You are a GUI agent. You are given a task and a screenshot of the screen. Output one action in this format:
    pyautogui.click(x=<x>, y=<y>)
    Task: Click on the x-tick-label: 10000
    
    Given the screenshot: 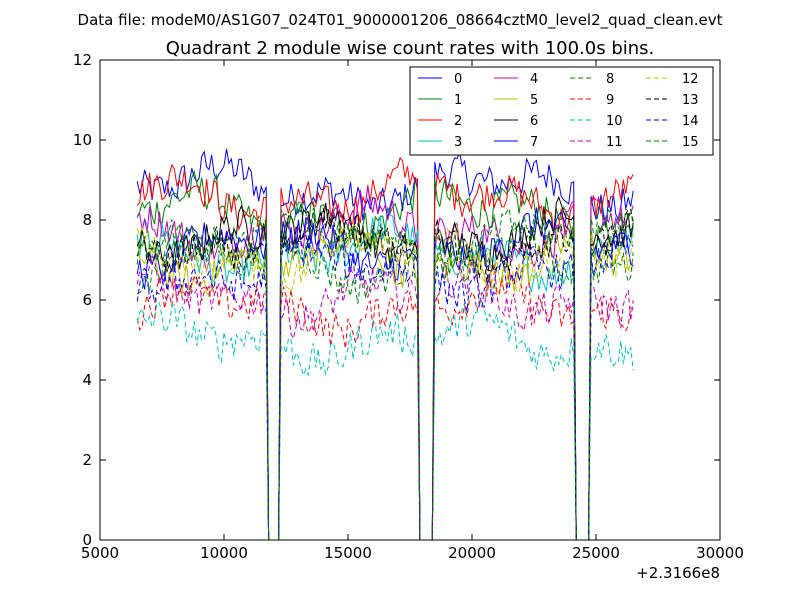 What is the action you would take?
    pyautogui.click(x=224, y=553)
    